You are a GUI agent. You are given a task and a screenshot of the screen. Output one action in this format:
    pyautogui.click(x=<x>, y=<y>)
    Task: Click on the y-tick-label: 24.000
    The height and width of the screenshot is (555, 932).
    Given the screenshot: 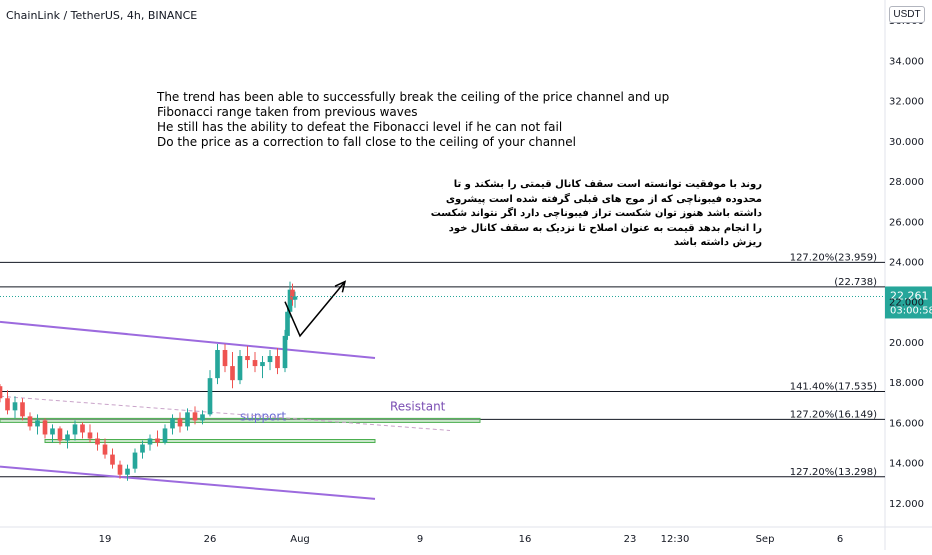 What is the action you would take?
    pyautogui.click(x=906, y=262)
    